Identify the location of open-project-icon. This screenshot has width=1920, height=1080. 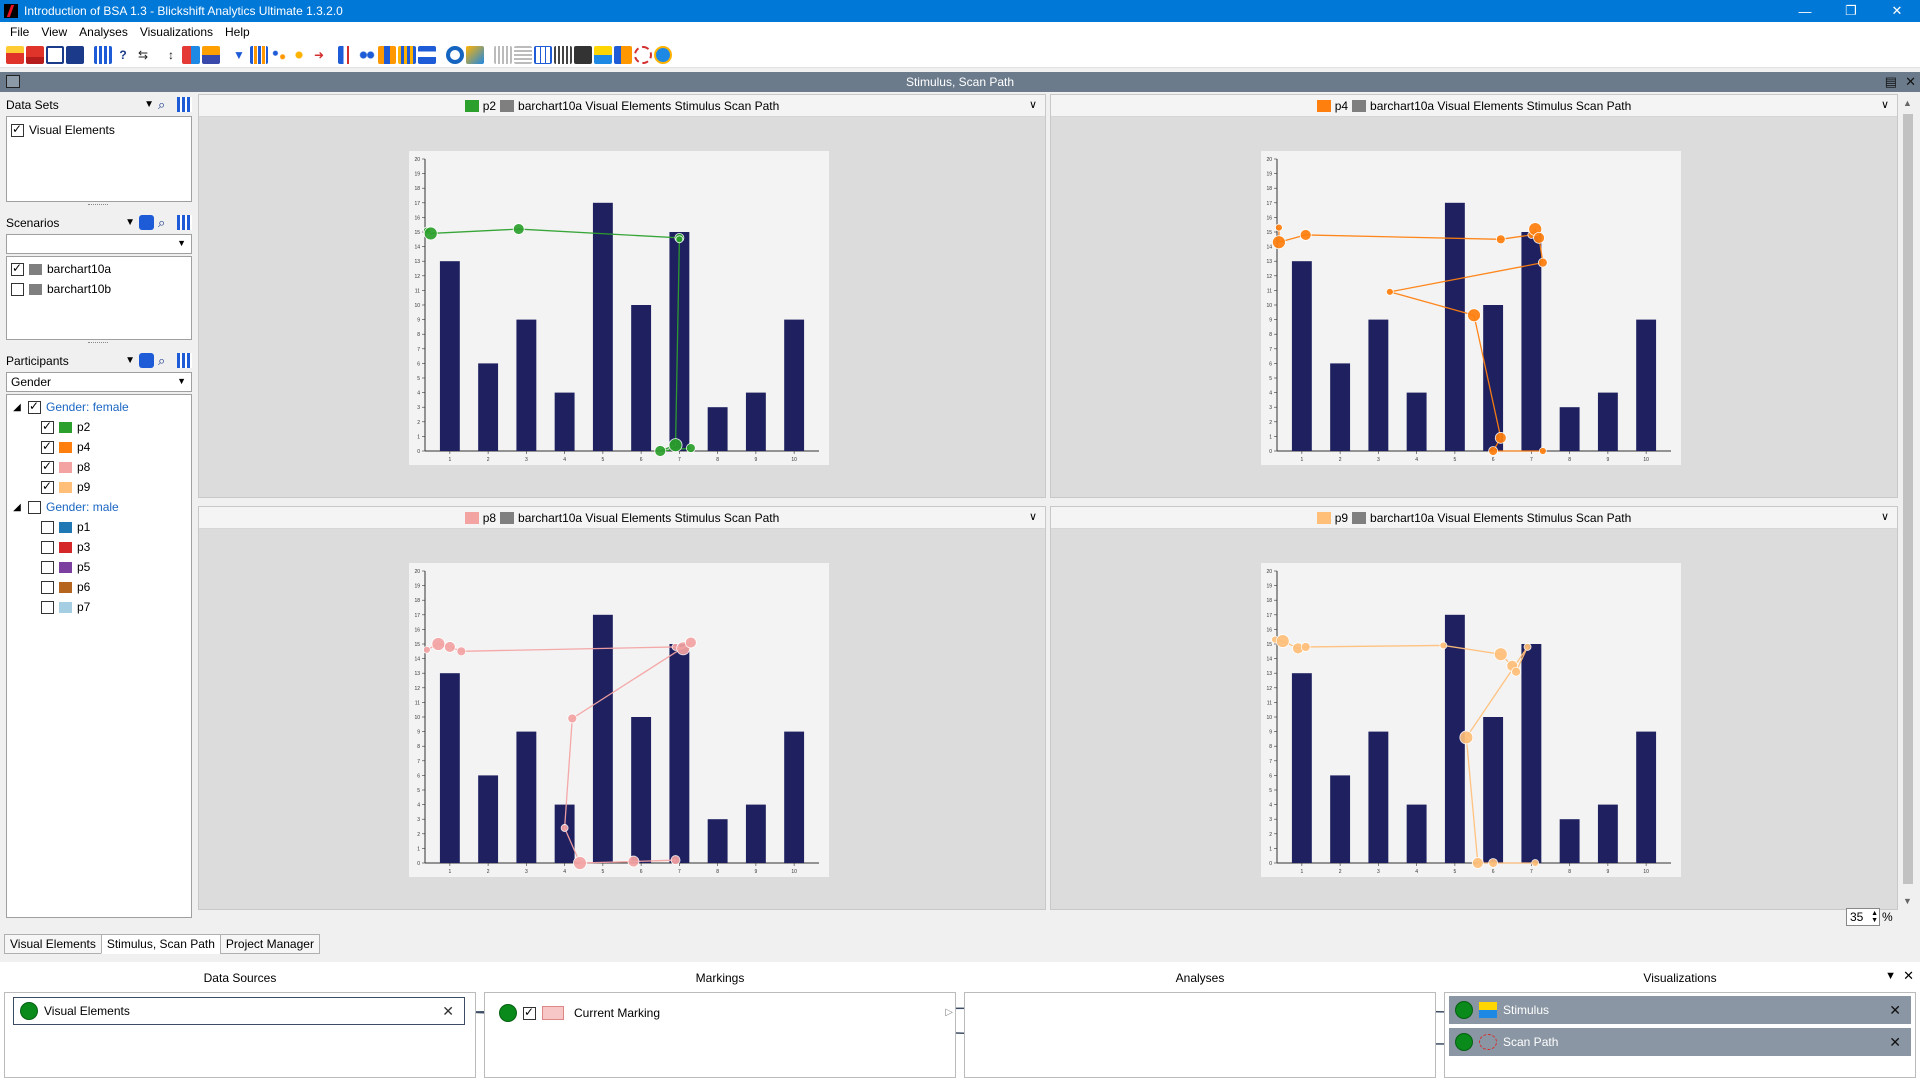
(35, 54).